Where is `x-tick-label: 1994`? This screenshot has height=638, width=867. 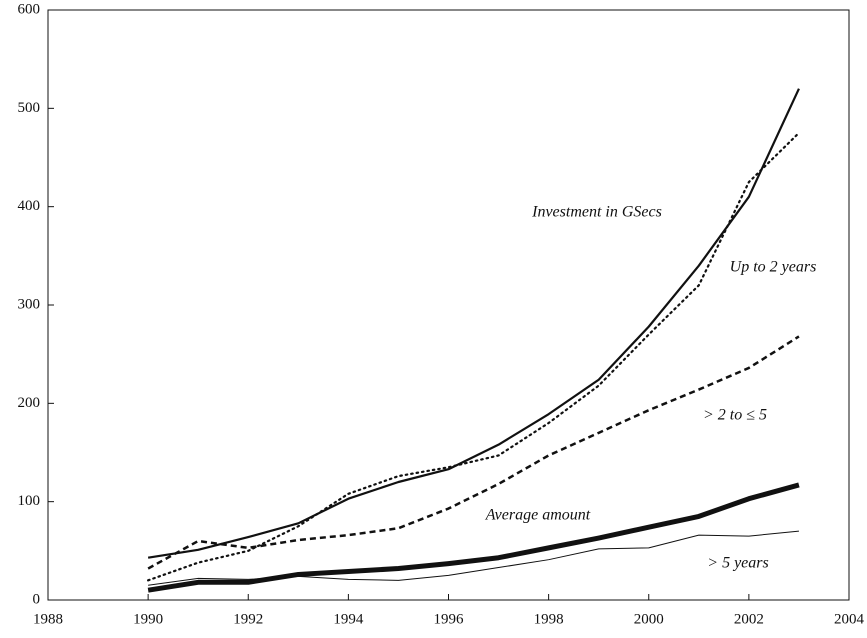 x-tick-label: 1994 is located at coordinates (348, 619).